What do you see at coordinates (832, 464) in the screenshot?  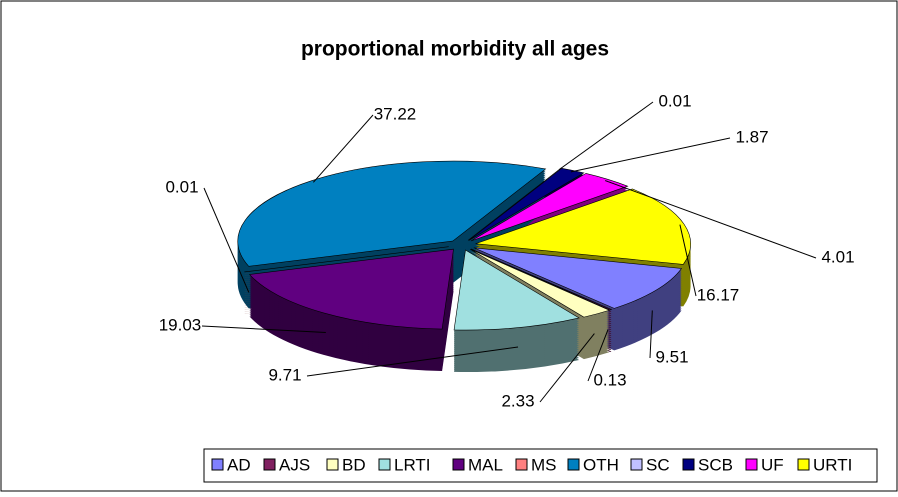 I see `legend-label: URTI` at bounding box center [832, 464].